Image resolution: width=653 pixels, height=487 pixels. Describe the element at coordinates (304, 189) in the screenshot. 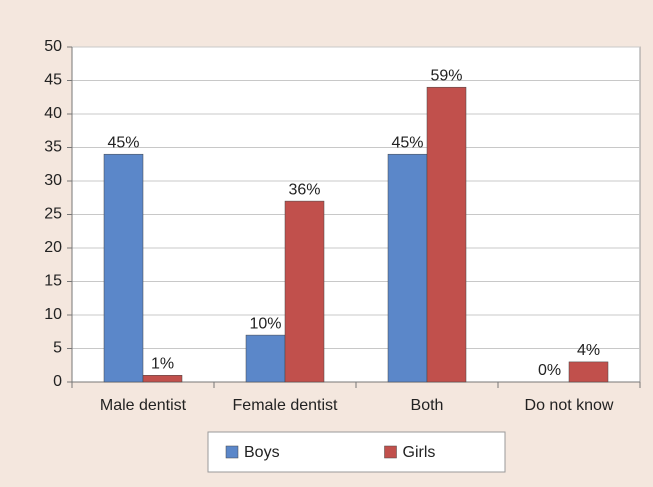

I see `value-label: 36%` at that location.